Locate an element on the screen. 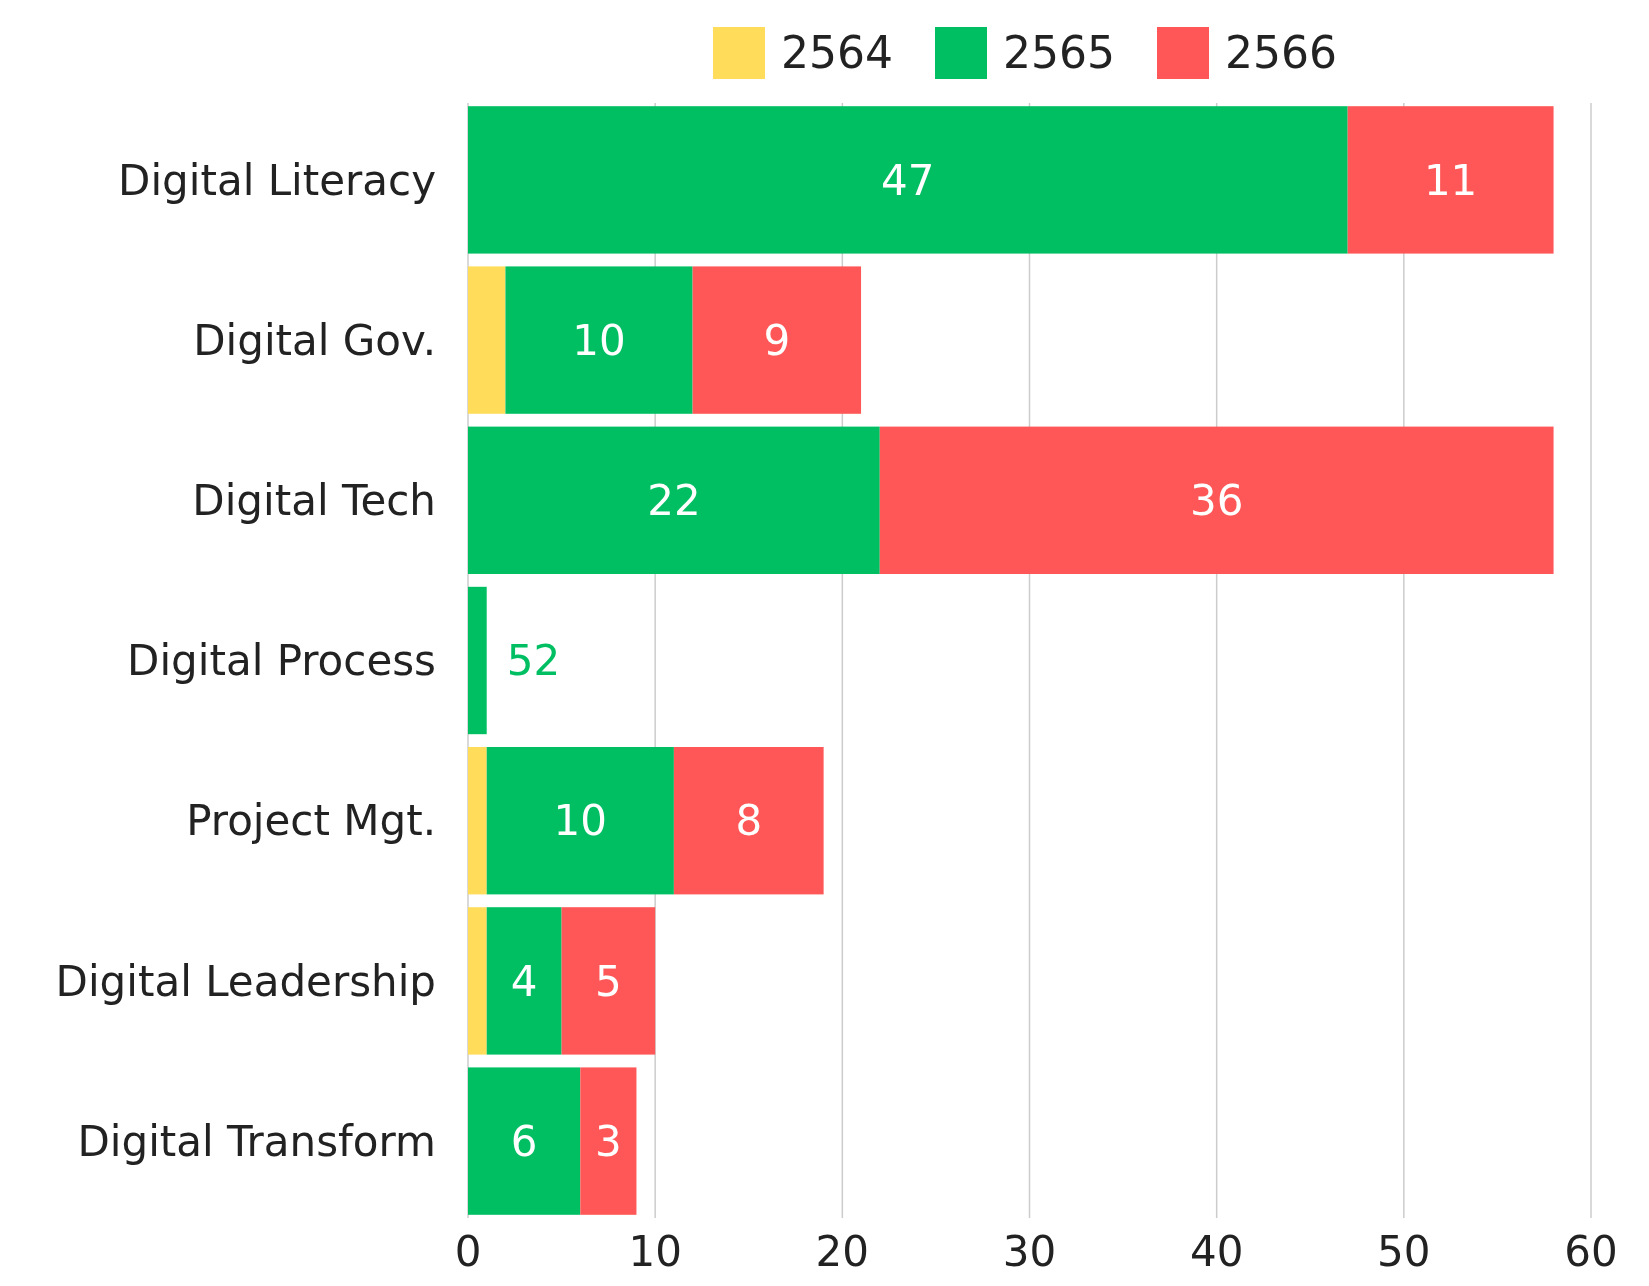 The image size is (1649, 1286). data-label: 36 is located at coordinates (1216, 500).